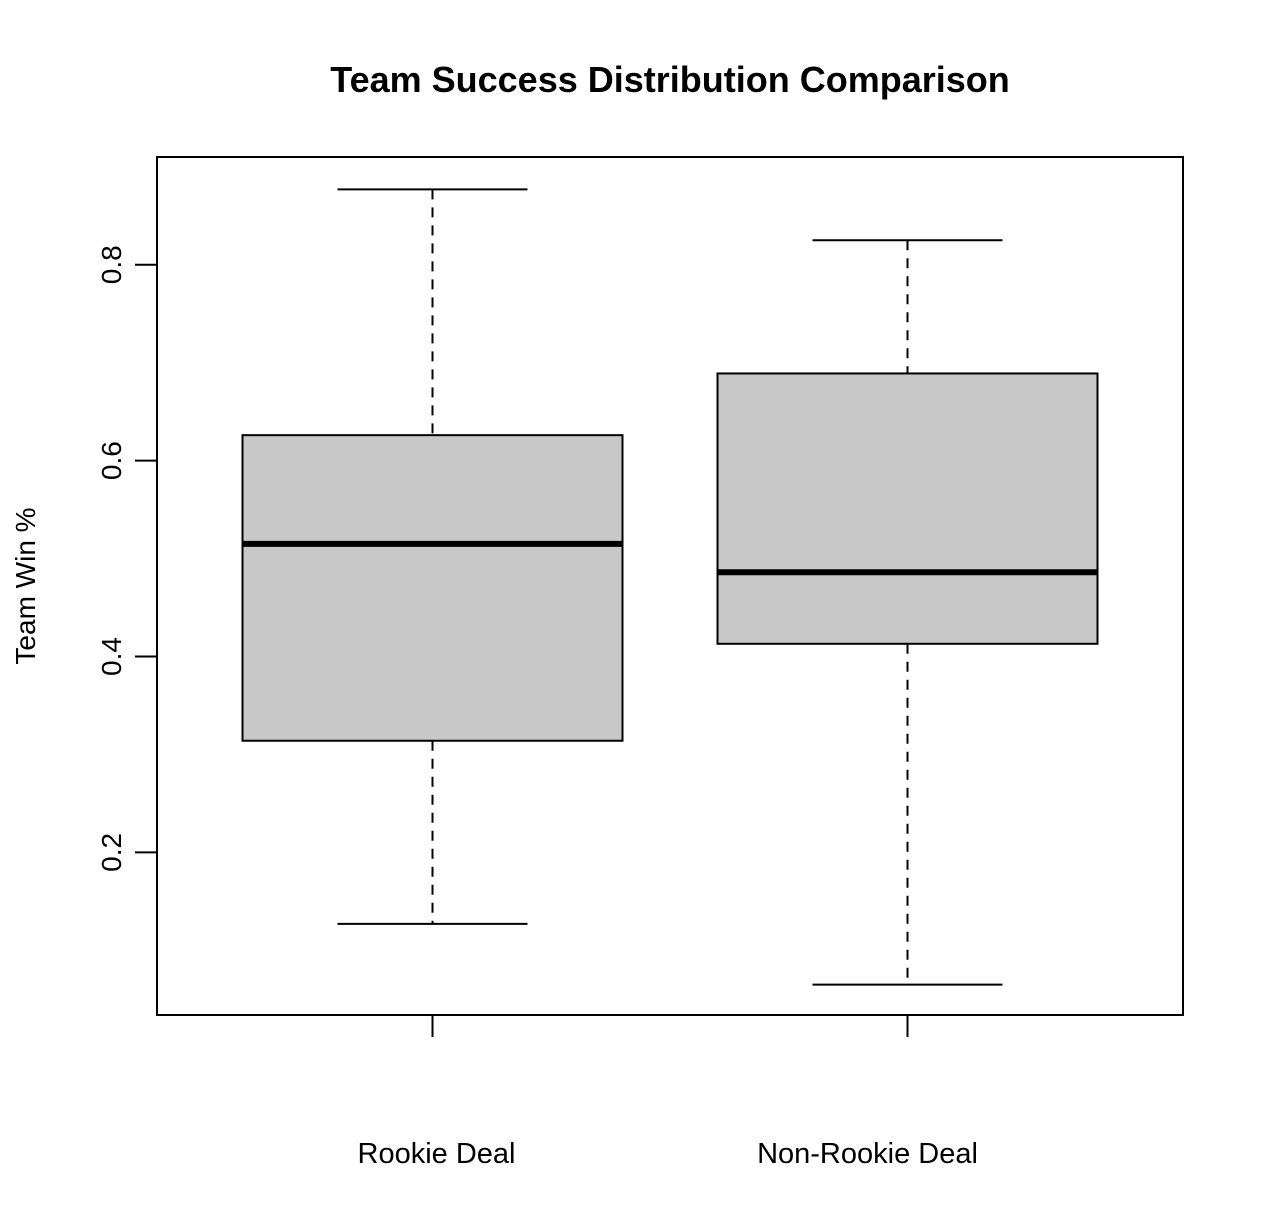  What do you see at coordinates (111, 460) in the screenshot?
I see `y-tick-label: 0.6` at bounding box center [111, 460].